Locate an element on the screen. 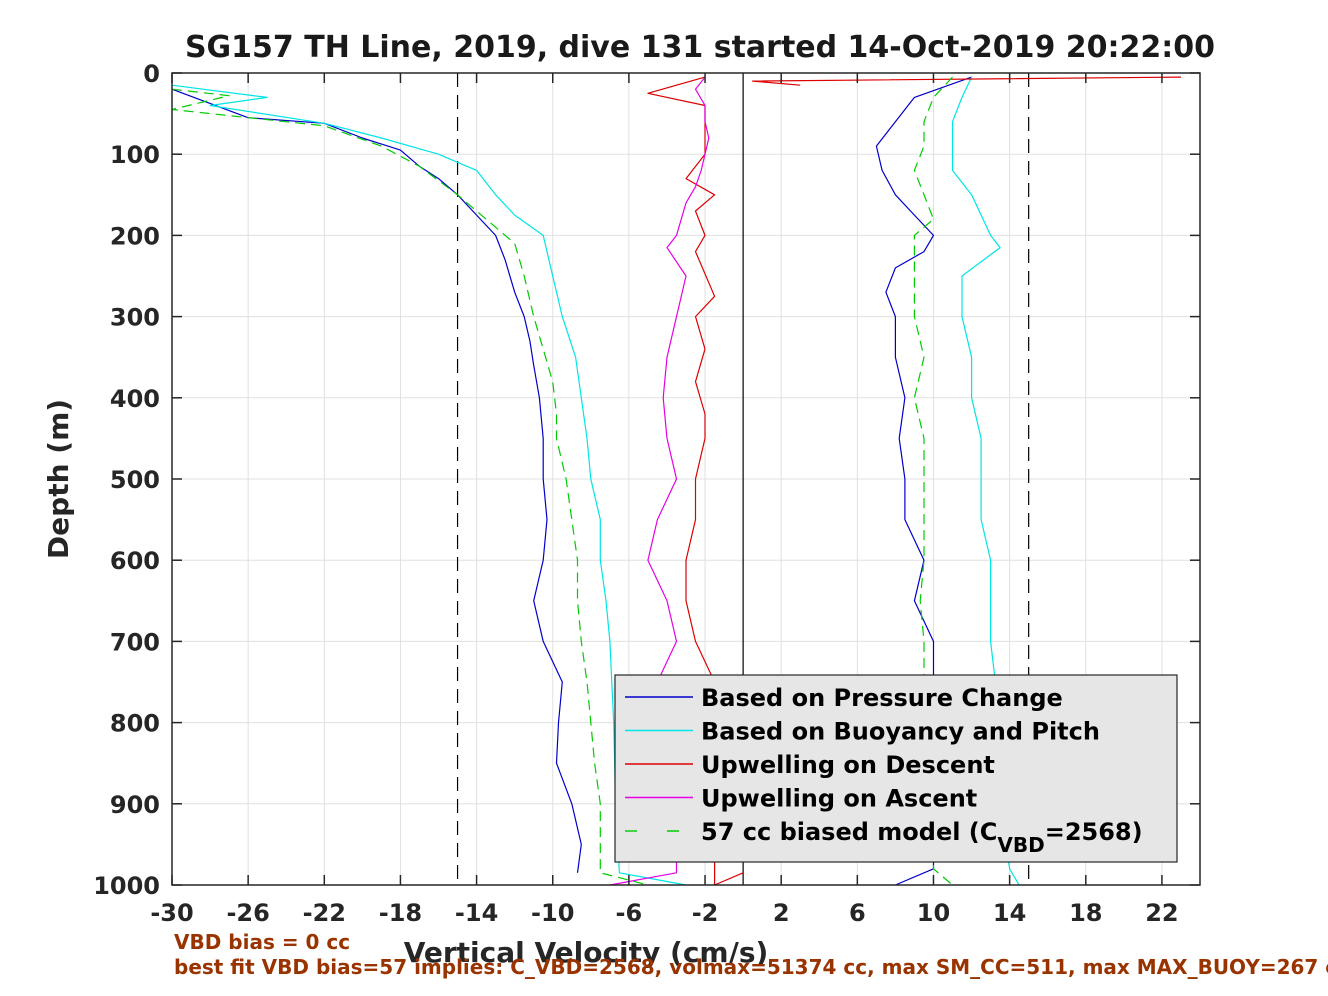  x-tick-label: -2 is located at coordinates (705, 913).